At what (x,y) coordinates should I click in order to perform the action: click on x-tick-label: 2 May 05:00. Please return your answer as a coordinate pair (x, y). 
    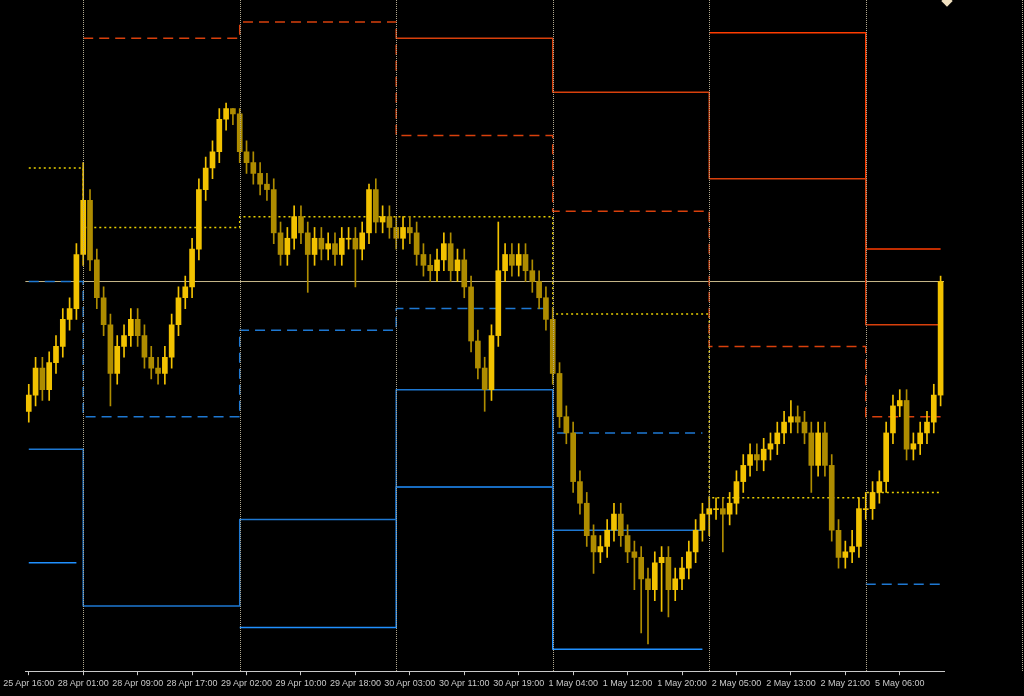
    Looking at the image, I should click on (736, 683).